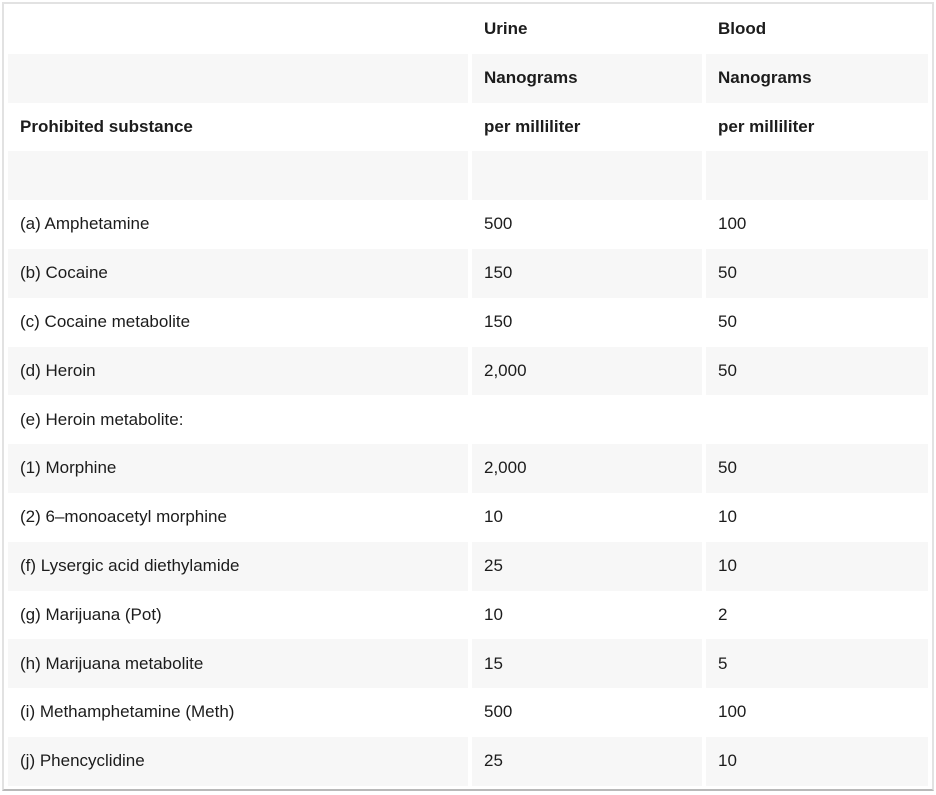  Describe the element at coordinates (817, 664) in the screenshot. I see `blood-value-cell: 5` at that location.